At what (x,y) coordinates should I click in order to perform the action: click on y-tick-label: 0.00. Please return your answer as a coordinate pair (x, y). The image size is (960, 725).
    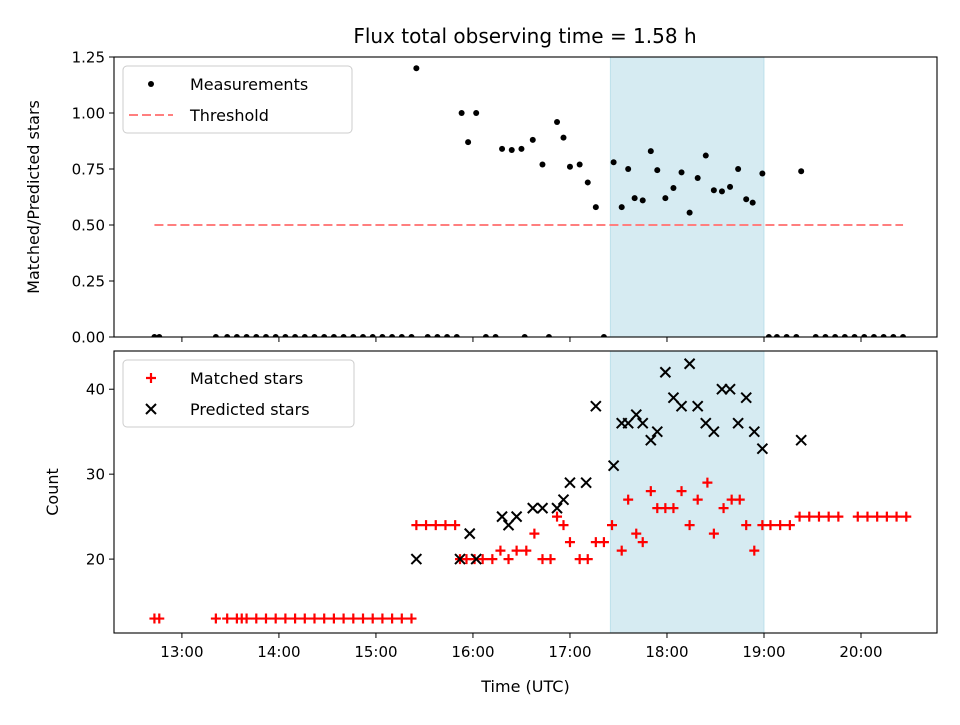
    Looking at the image, I should click on (88, 338).